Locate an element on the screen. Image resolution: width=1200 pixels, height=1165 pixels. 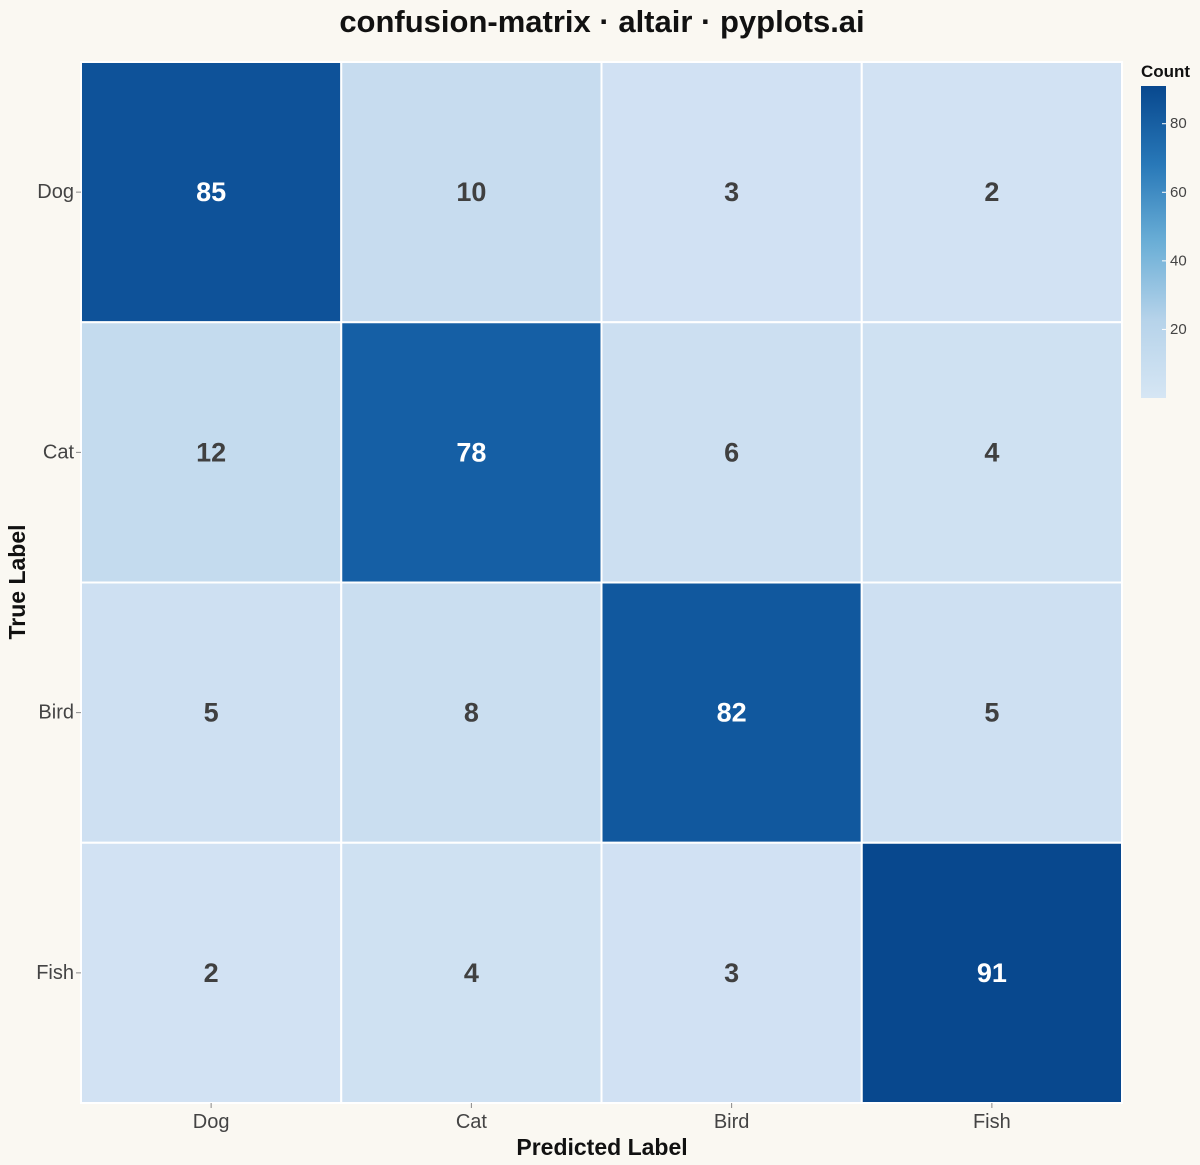
heatmap-cell-cat-fish is located at coordinates (991, 452).